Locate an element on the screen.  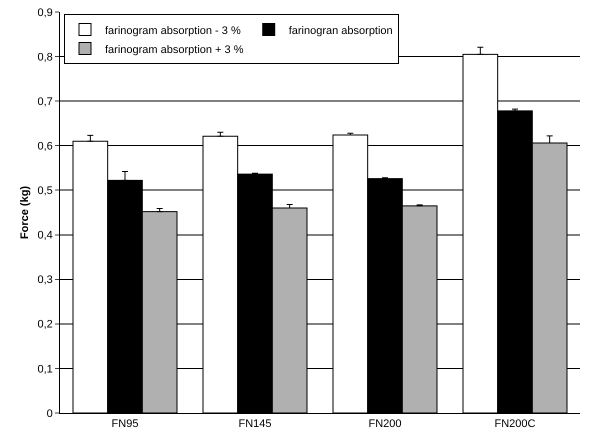
y-tick-label: 0,3 is located at coordinates (45, 280).